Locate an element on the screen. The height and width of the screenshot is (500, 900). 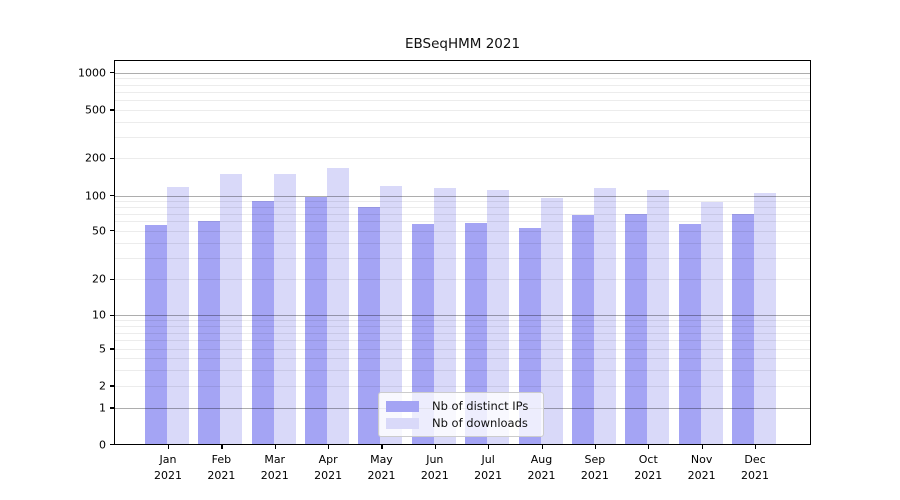
y-tick-label-100: 100 is located at coordinates (95, 195).